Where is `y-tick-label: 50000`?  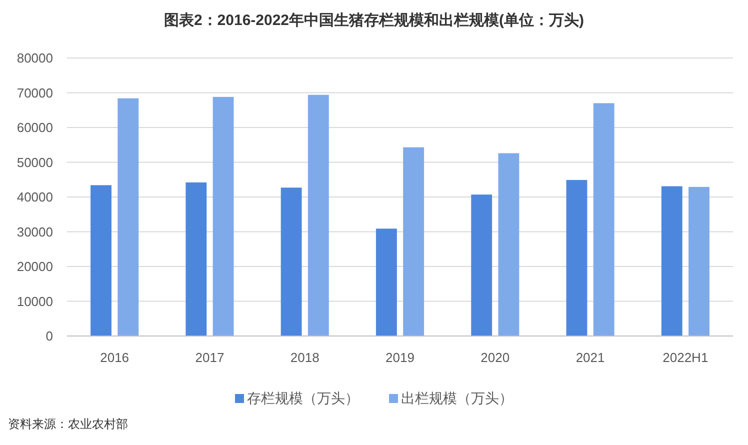
y-tick-label: 50000 is located at coordinates (34, 162).